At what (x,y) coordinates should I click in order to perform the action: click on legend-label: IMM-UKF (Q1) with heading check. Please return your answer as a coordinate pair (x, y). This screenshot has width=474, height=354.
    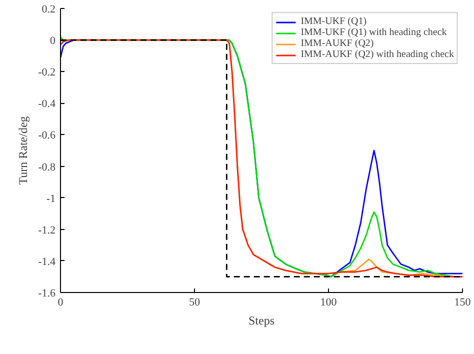
    Looking at the image, I should click on (373, 32).